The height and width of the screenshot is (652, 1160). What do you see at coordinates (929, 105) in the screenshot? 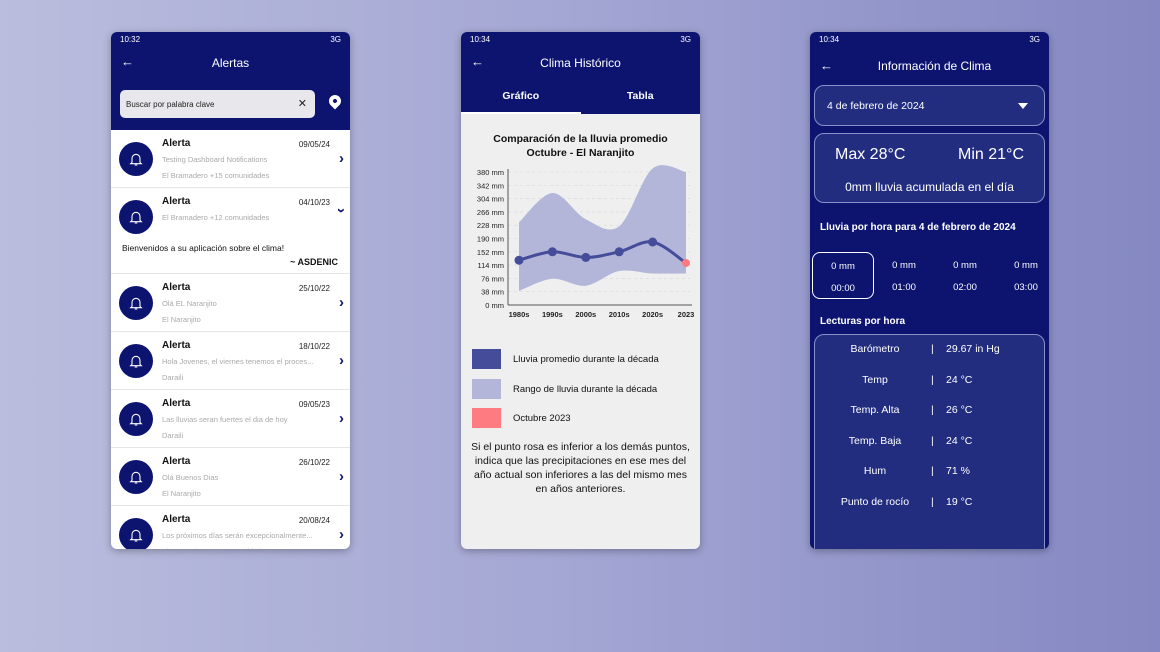
I see `date-dropdown: 4 de febrero de 2024` at bounding box center [929, 105].